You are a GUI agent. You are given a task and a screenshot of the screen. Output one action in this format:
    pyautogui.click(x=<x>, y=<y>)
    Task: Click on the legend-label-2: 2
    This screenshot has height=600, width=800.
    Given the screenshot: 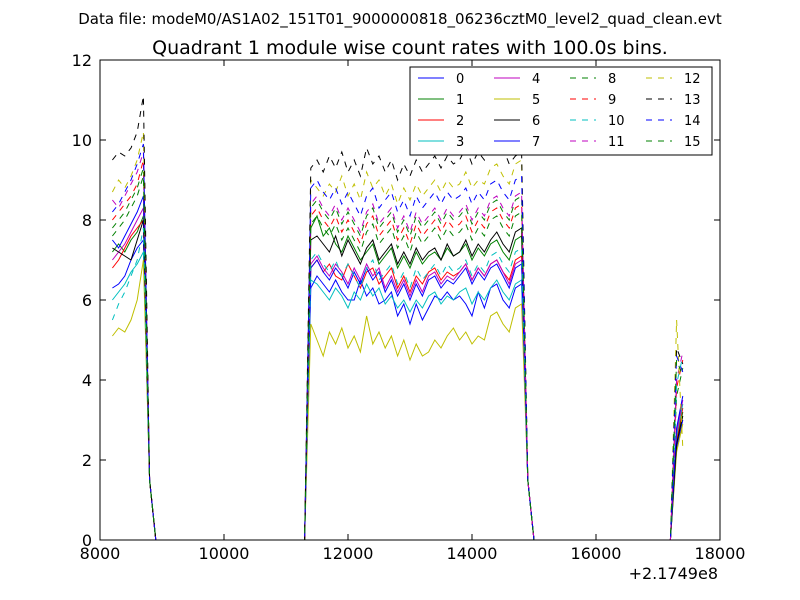 What is the action you would take?
    pyautogui.click(x=460, y=121)
    